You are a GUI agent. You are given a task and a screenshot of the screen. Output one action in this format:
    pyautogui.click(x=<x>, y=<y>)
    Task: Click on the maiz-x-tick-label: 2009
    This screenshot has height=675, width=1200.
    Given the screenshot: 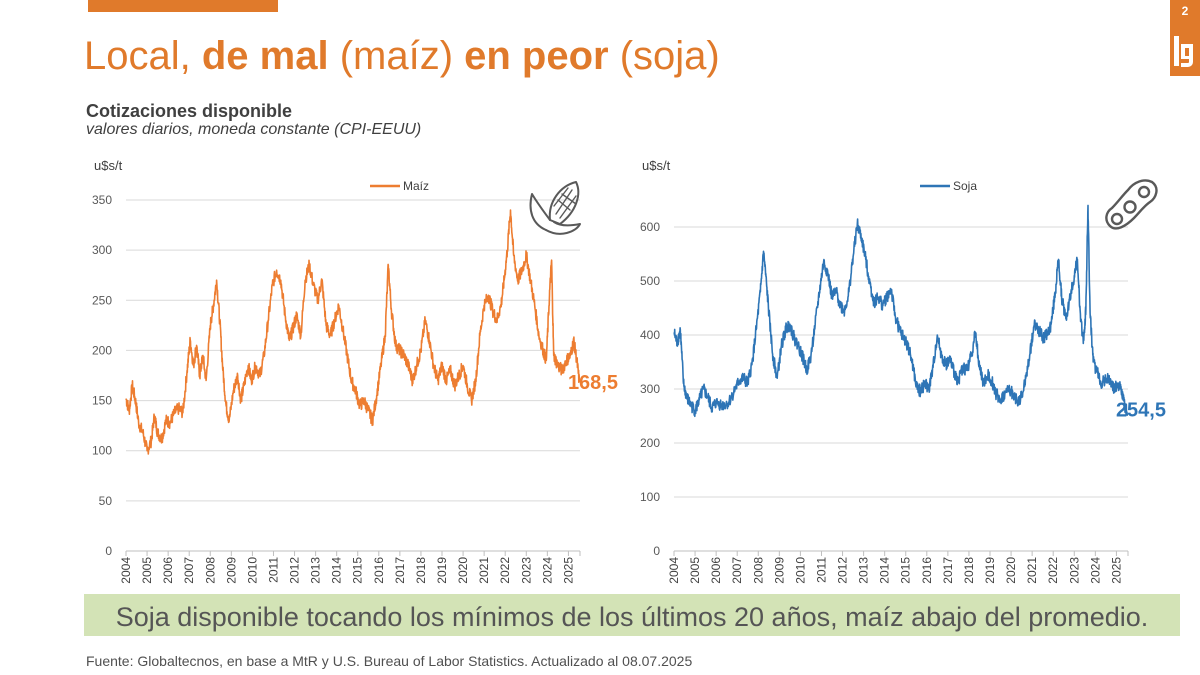 What is the action you would take?
    pyautogui.click(x=231, y=570)
    